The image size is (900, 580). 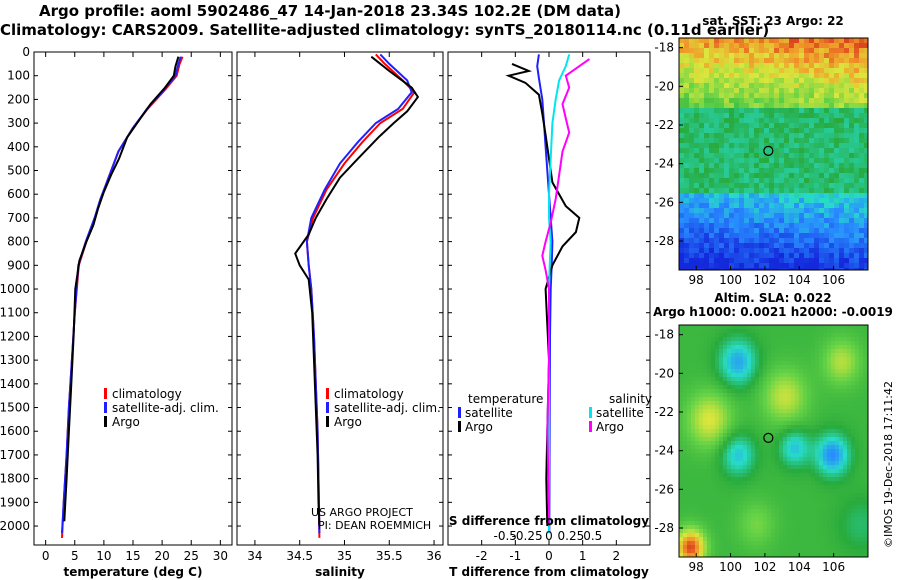 I want to click on x-tick-label: 25, so click(x=191, y=556).